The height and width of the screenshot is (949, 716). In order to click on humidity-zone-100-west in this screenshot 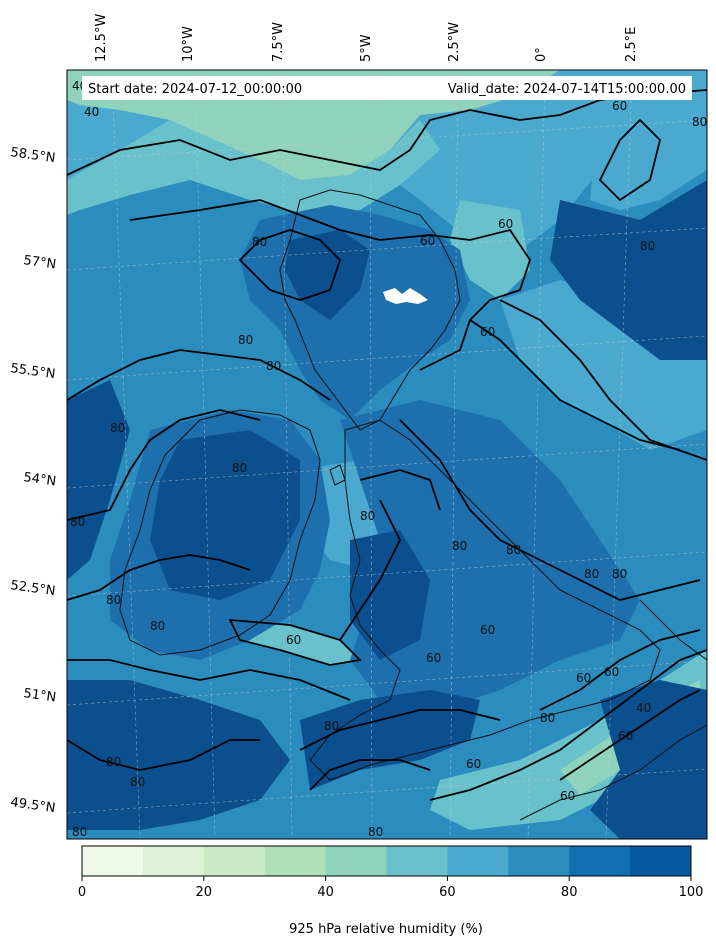, I will do `click(98, 480)`.